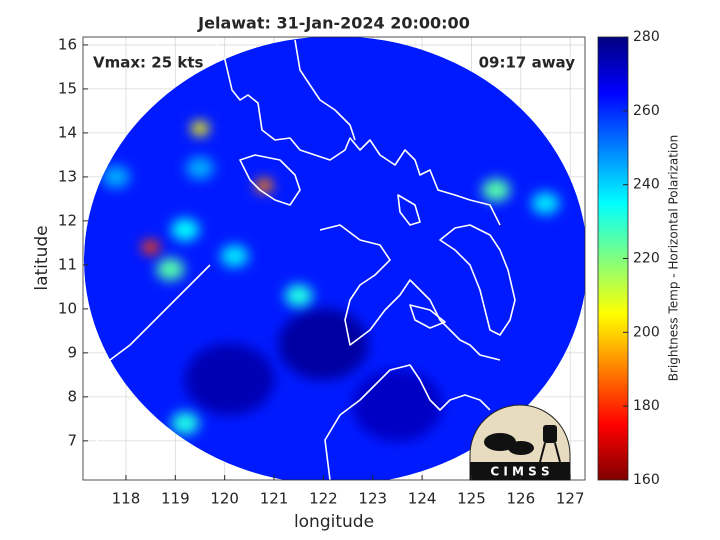 The height and width of the screenshot is (540, 720). What do you see at coordinates (646, 111) in the screenshot?
I see `colorbar-tick-label: 260` at bounding box center [646, 111].